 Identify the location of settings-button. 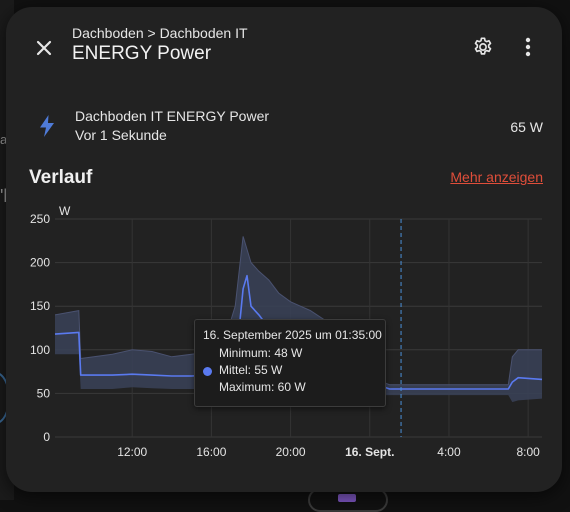
(483, 47).